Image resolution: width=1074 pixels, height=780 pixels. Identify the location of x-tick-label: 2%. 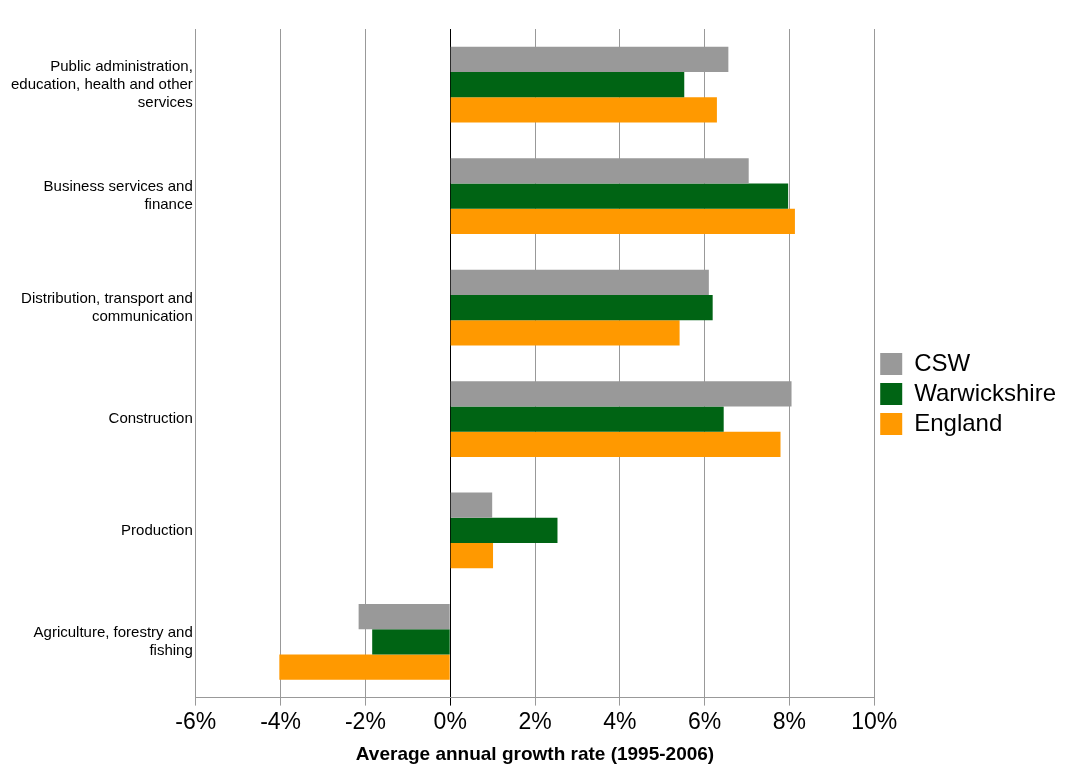
(535, 720).